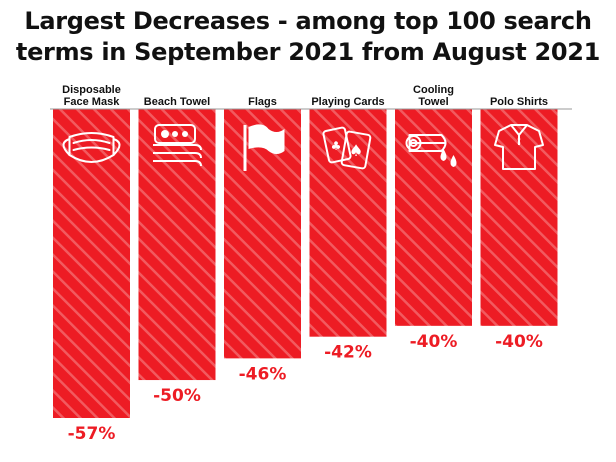  Describe the element at coordinates (431, 150) in the screenshot. I see `cooling-towel-icon` at that location.